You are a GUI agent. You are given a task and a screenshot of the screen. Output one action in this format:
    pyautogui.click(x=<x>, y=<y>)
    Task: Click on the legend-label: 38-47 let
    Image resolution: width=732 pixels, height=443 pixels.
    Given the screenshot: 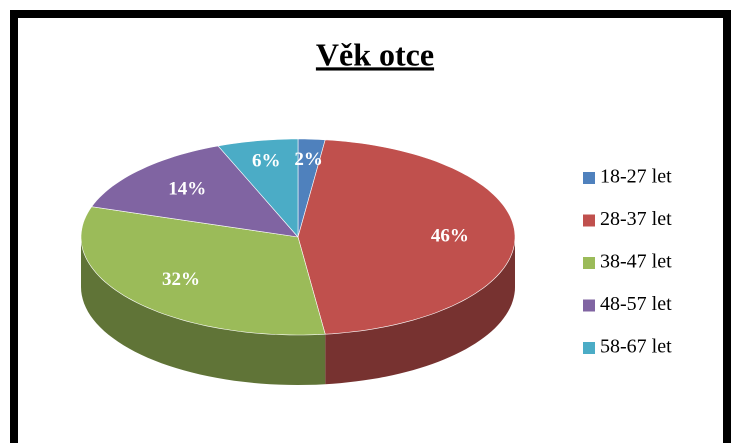 What is the action you would take?
    pyautogui.click(x=636, y=262)
    